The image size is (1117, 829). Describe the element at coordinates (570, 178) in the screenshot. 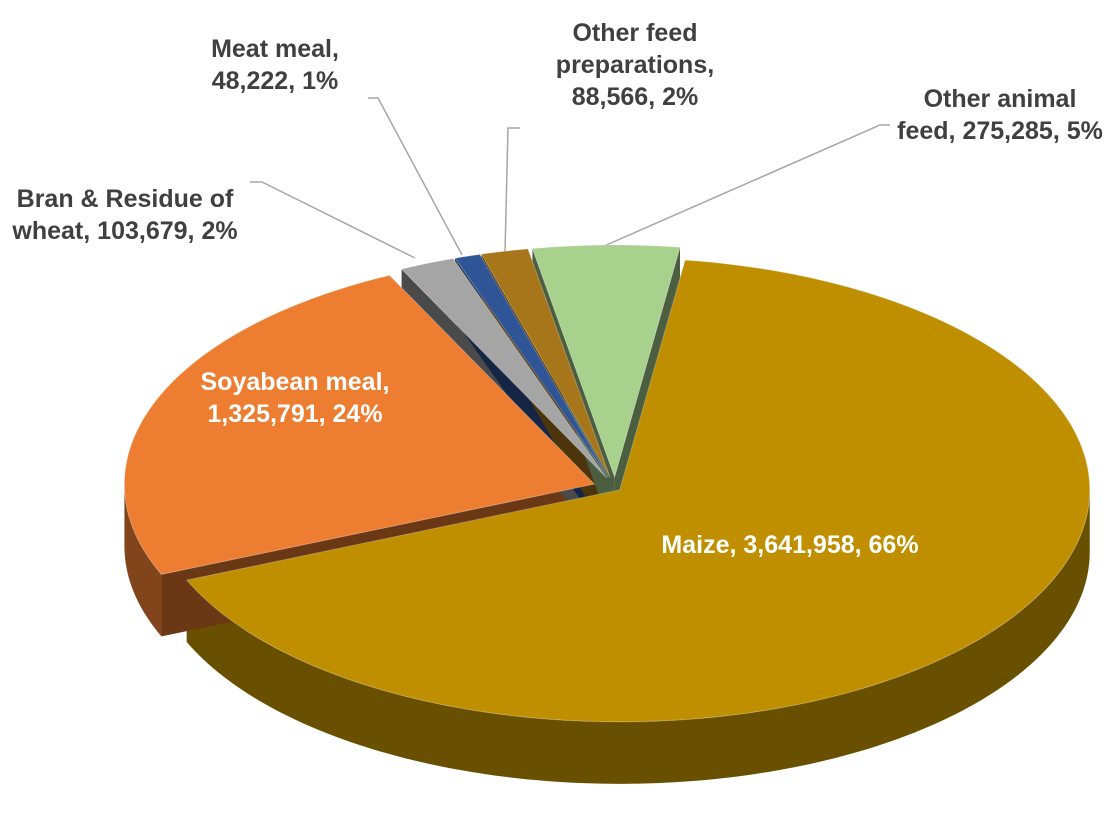

I see `leader-lines` at that location.